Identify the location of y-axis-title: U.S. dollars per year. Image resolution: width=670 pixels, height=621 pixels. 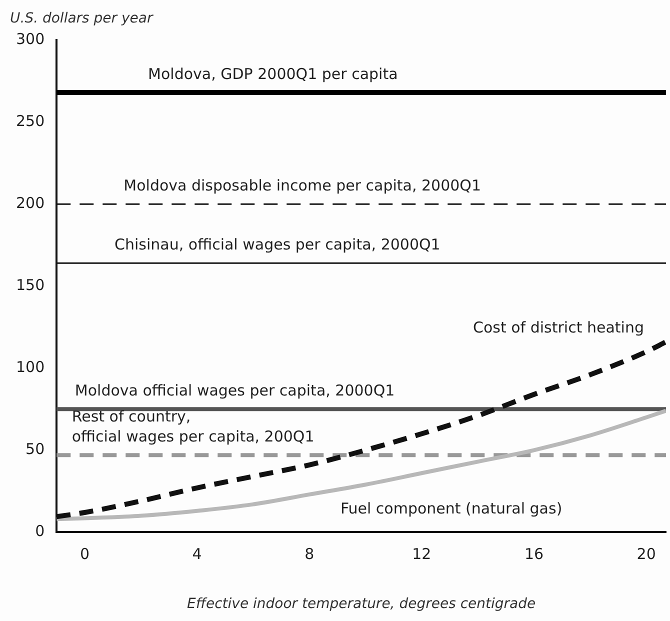
(82, 18).